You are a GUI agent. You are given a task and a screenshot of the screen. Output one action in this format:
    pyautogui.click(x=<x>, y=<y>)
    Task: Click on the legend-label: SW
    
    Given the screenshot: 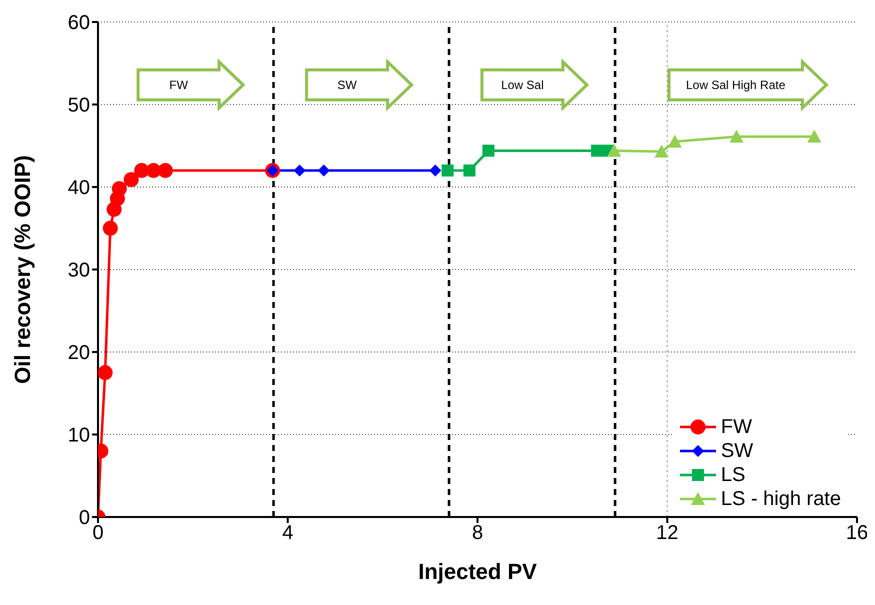 What is the action you would take?
    pyautogui.click(x=737, y=451)
    